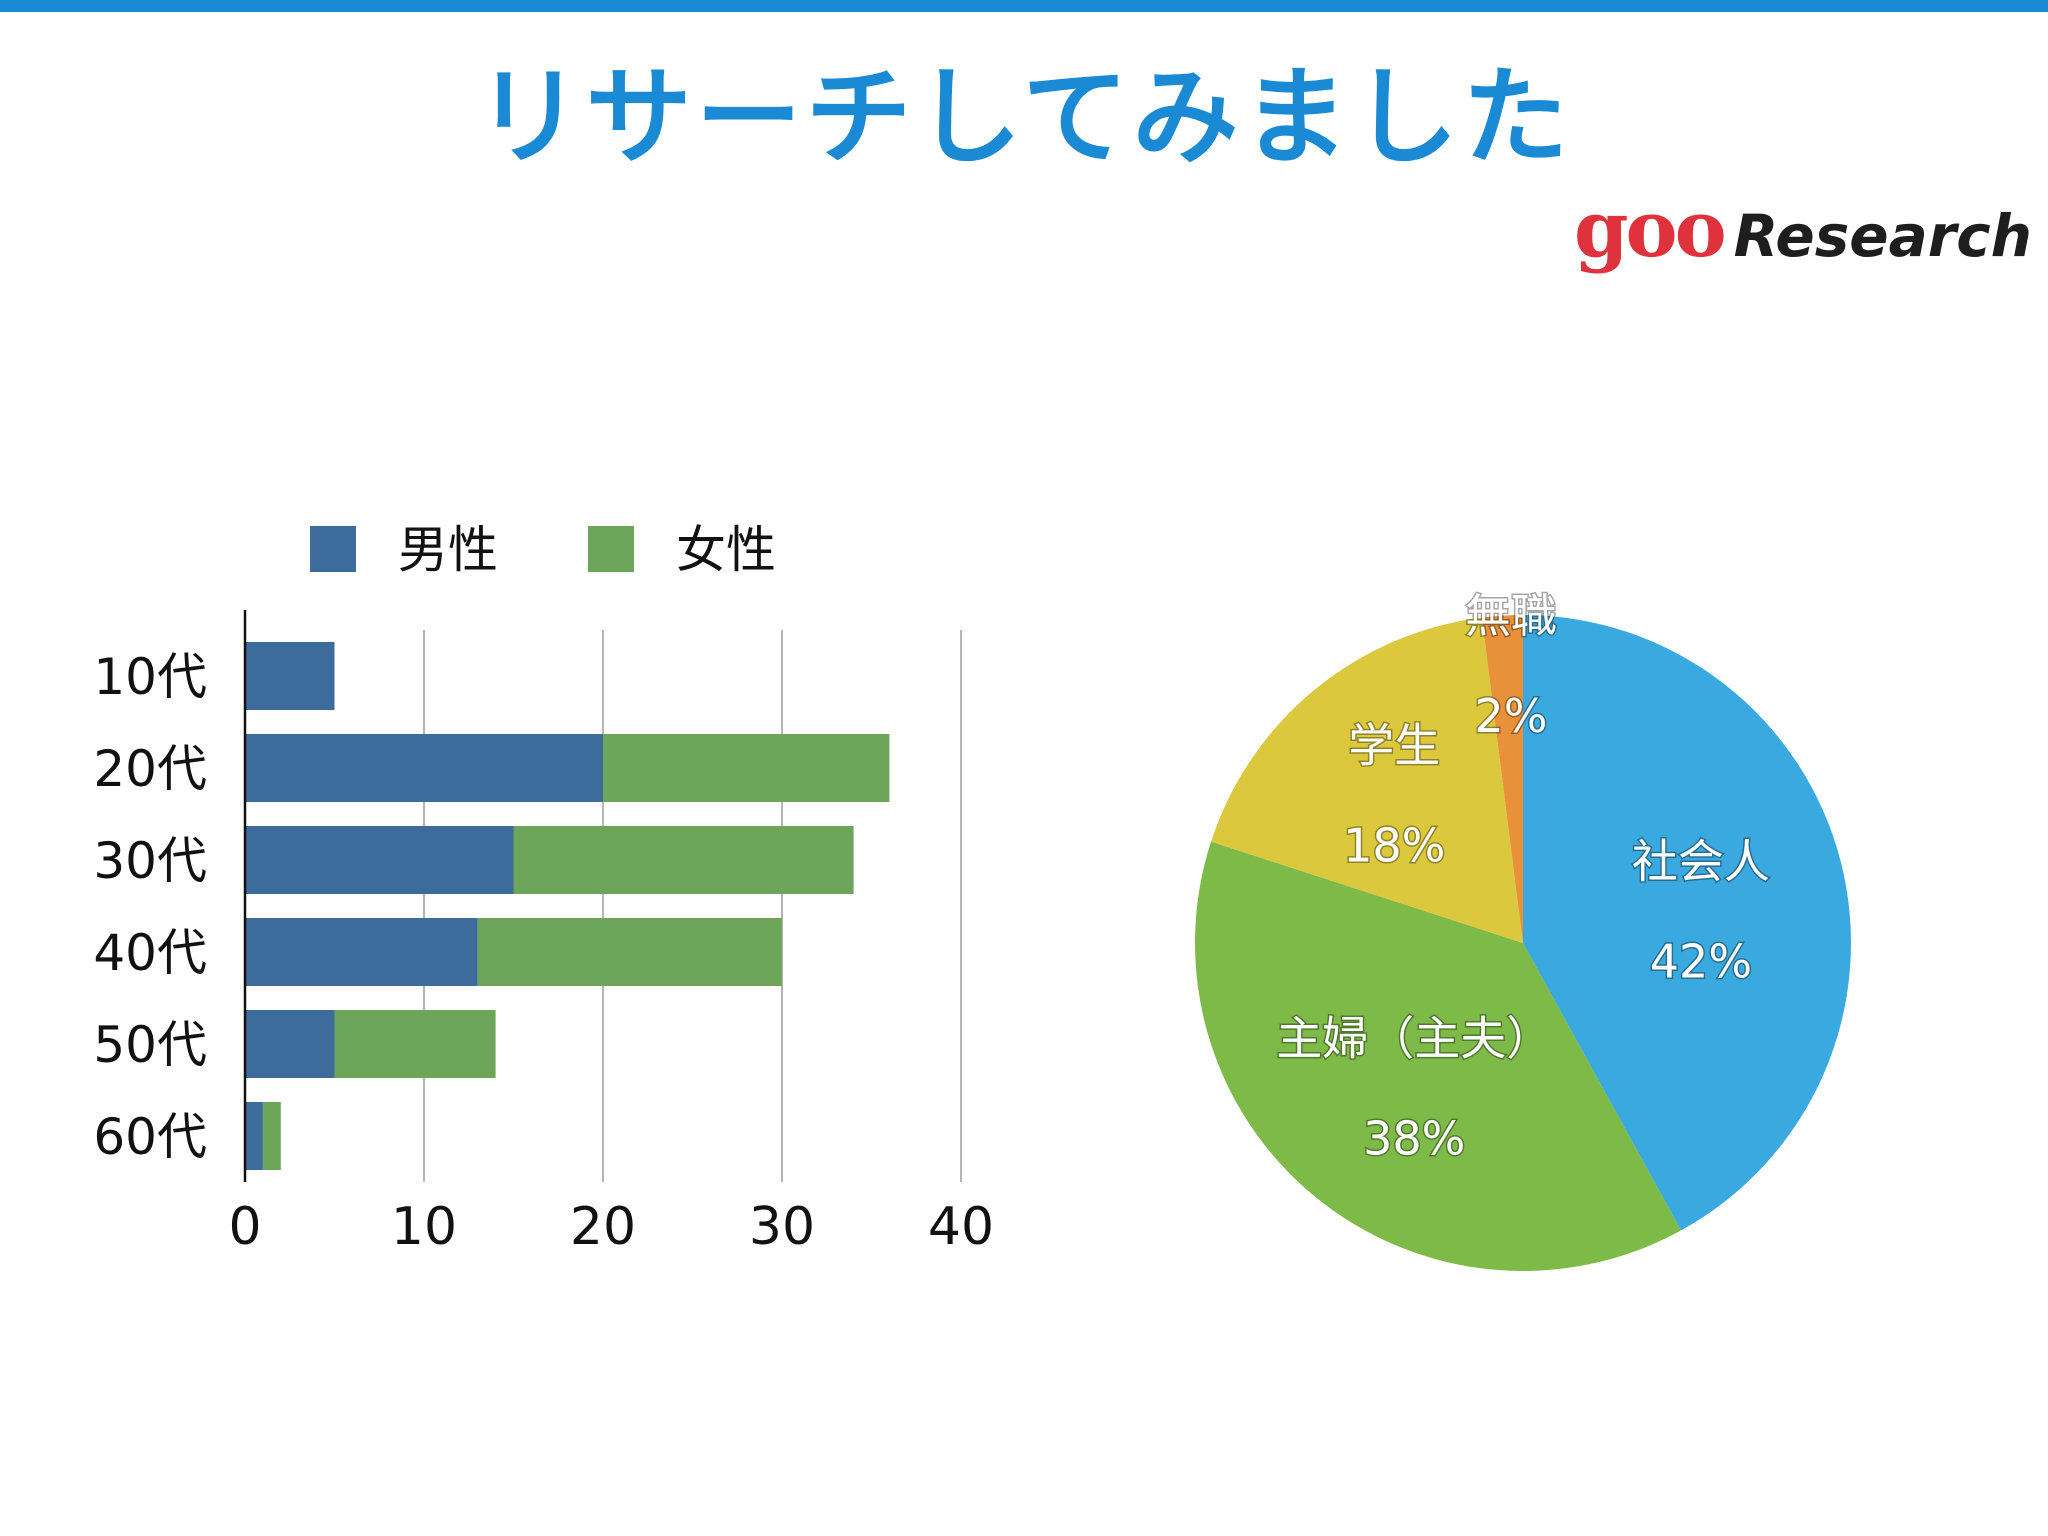 The height and width of the screenshot is (1536, 2048). What do you see at coordinates (150, 1045) in the screenshot?
I see `category-label: 50代` at bounding box center [150, 1045].